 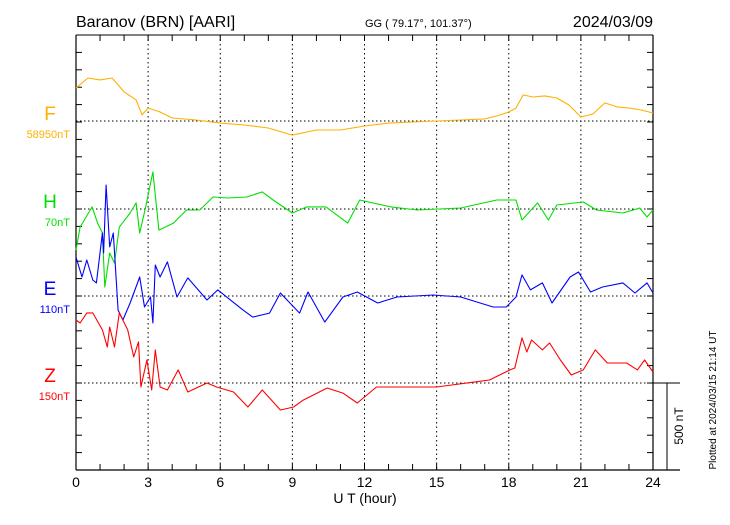 What do you see at coordinates (437, 482) in the screenshot?
I see `x-tick-label: 15` at bounding box center [437, 482].